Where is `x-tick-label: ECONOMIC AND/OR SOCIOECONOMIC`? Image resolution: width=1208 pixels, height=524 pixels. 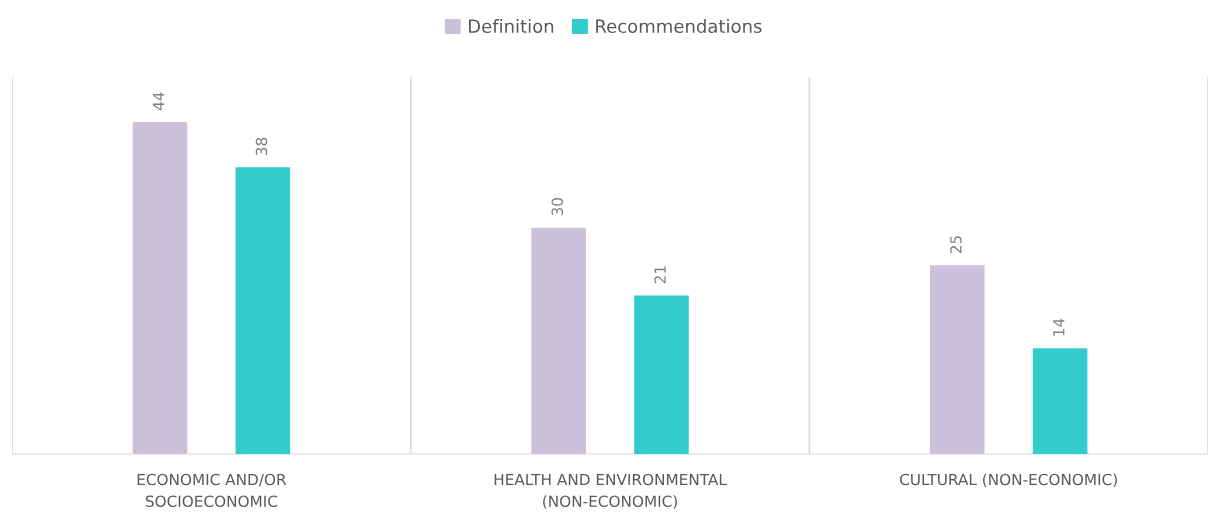 x-tick-label: ECONOMIC AND/OR SOCIOECONOMIC is located at coordinates (212, 490).